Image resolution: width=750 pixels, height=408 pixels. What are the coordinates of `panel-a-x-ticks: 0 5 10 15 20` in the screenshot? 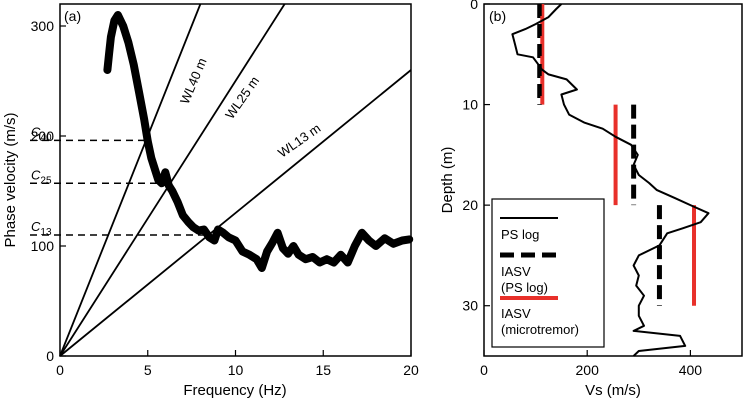 It's located at (237, 364).